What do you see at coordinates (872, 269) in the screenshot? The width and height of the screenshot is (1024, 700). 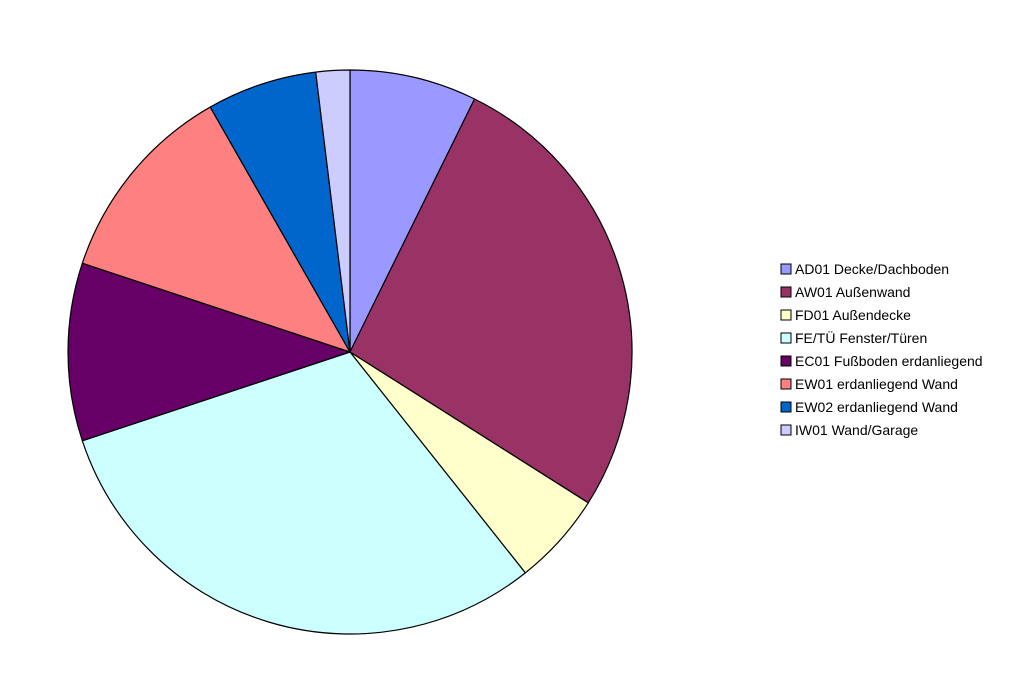 I see `legend-label-0: AD01 Decke/Dachboden` at bounding box center [872, 269].